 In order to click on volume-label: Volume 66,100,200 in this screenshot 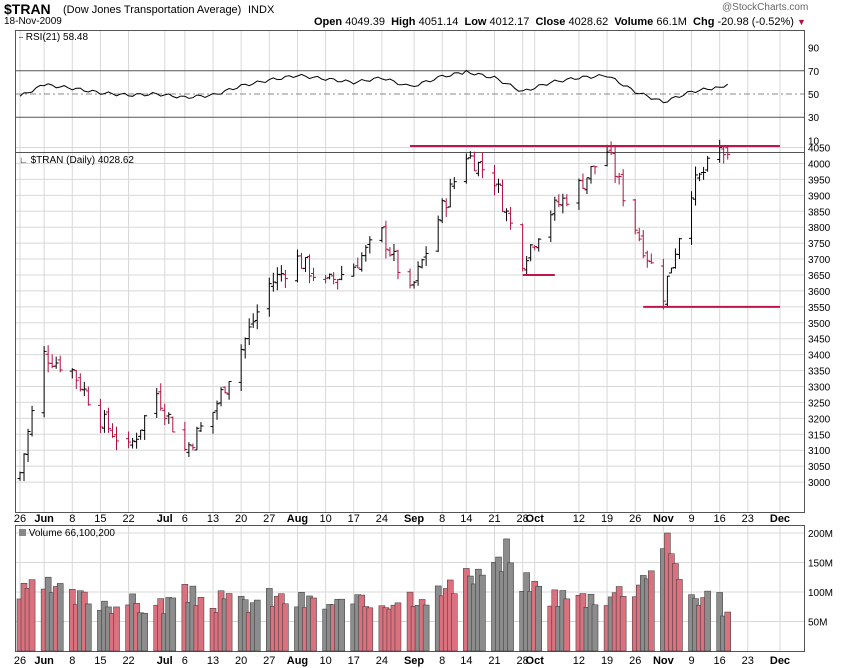, I will do `click(71, 533)`.